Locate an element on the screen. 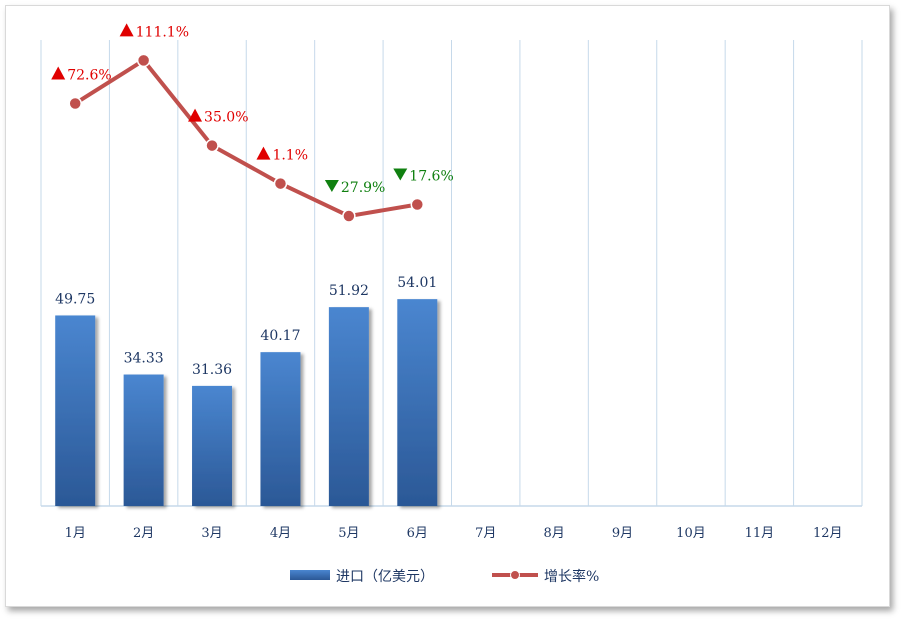 Image resolution: width=903 pixels, height=619 pixels. legend-line-marker is located at coordinates (515, 575).